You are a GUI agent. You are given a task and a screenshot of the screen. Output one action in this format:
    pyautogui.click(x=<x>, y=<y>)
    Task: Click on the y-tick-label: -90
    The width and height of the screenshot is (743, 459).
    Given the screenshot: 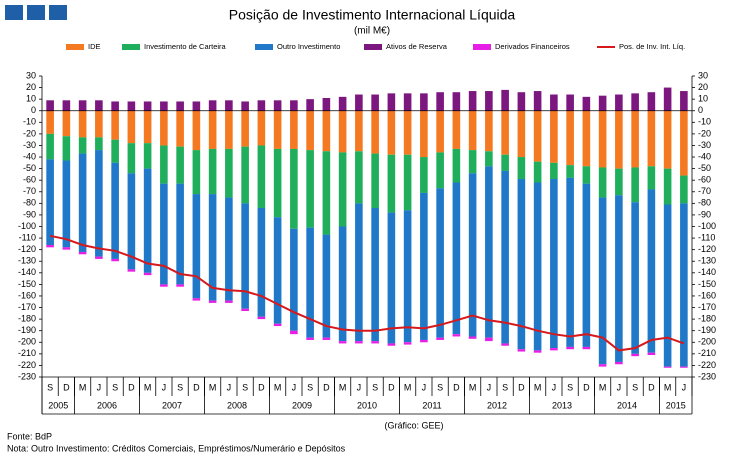 What is the action you would take?
    pyautogui.click(x=29, y=214)
    